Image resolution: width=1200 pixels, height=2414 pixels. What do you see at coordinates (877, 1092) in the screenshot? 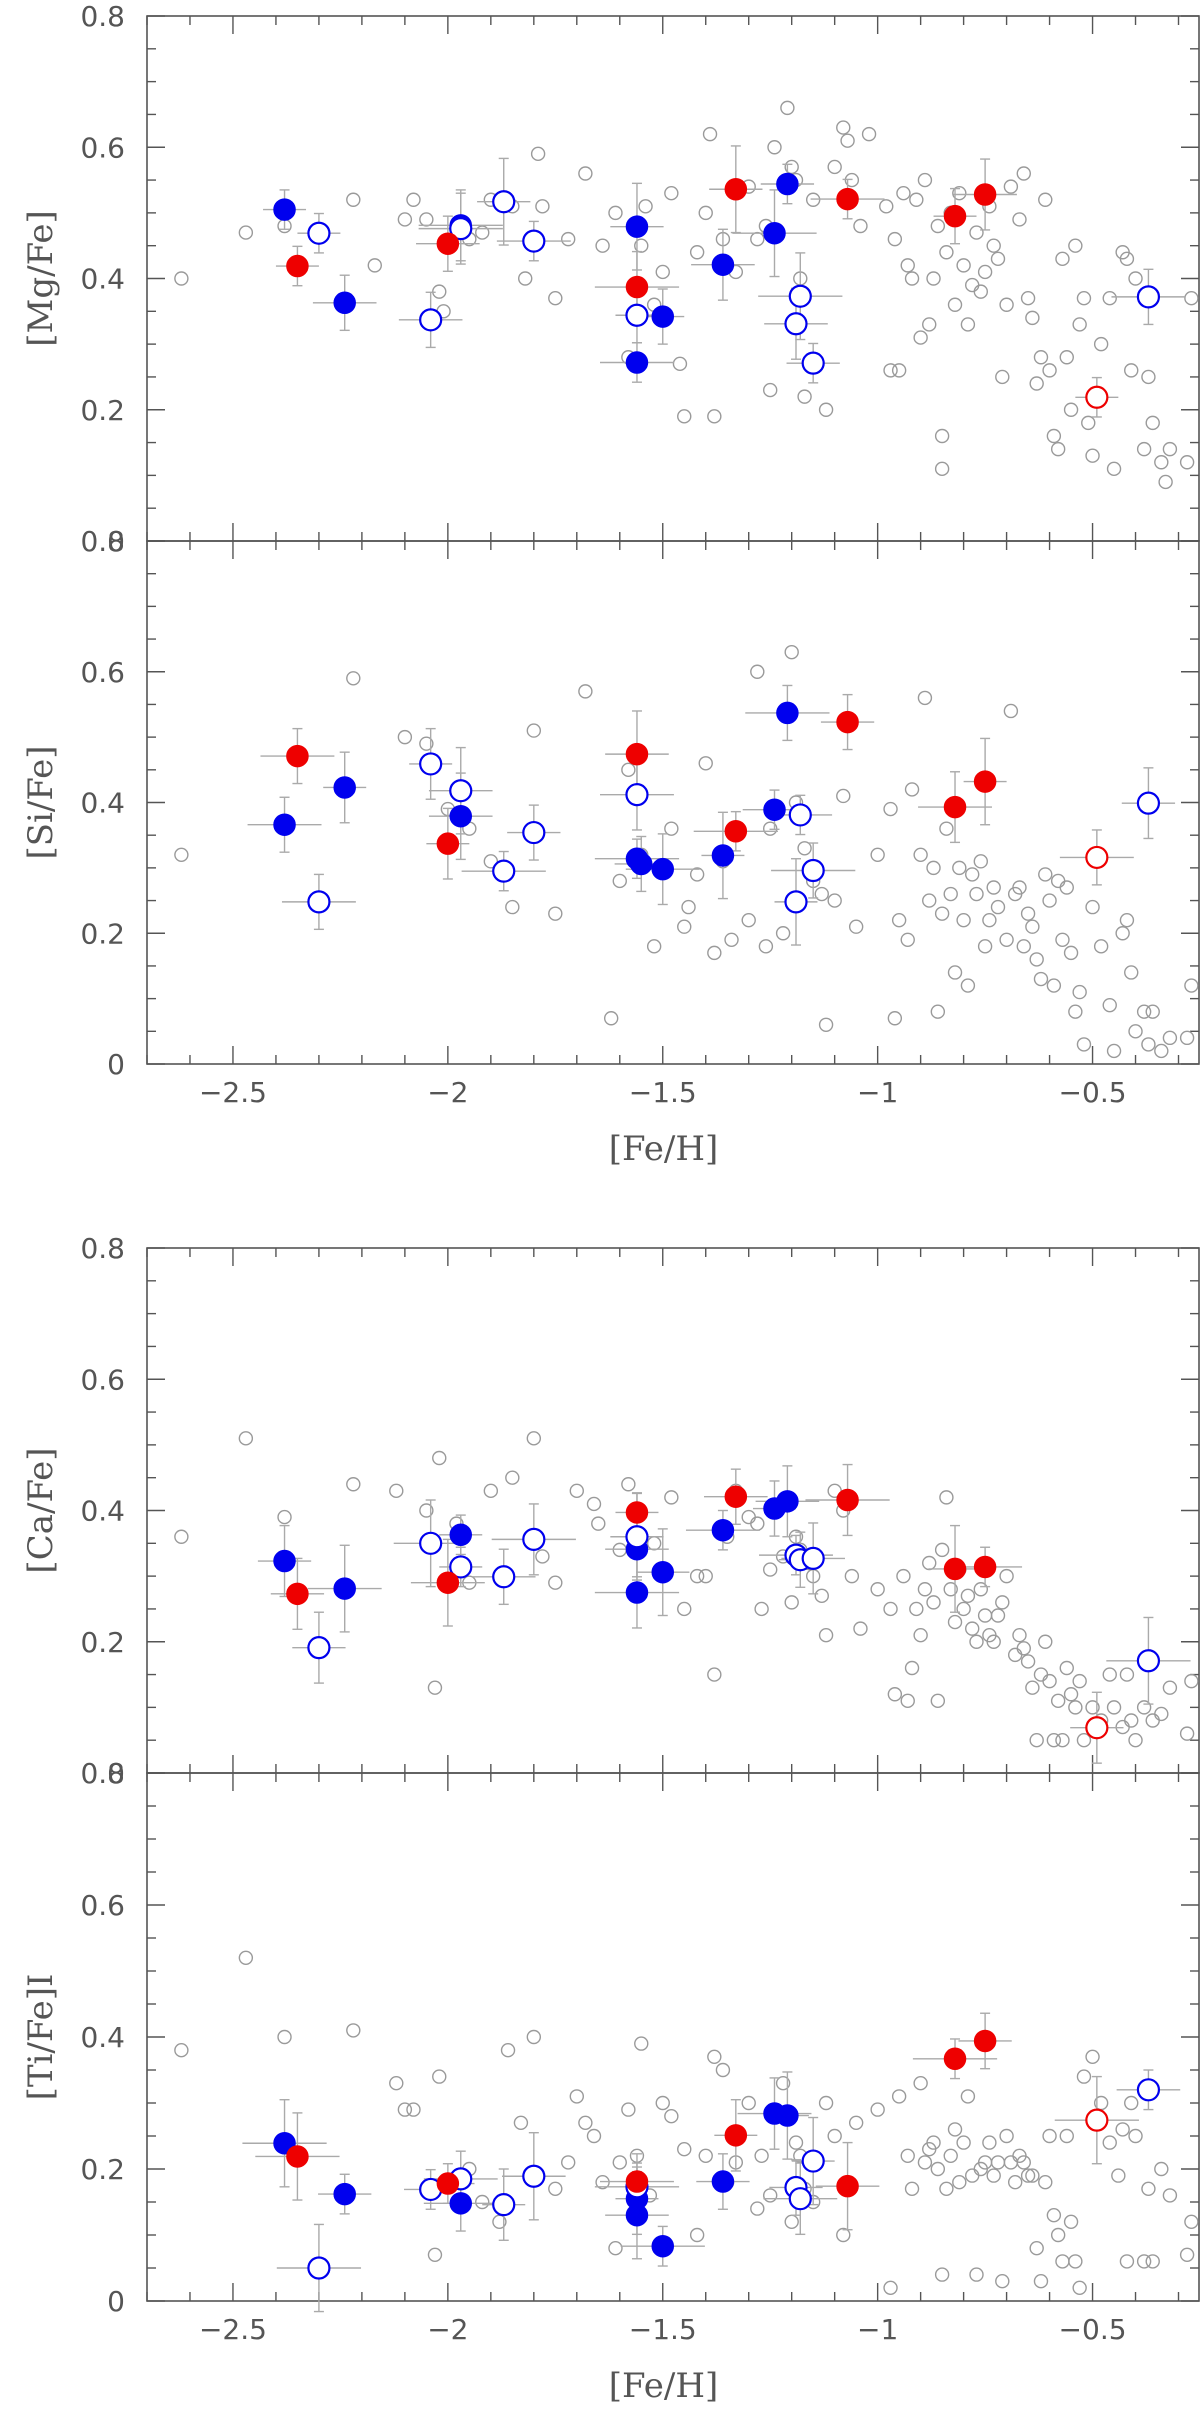
I see `x-tick-label: −1` at bounding box center [877, 1092].